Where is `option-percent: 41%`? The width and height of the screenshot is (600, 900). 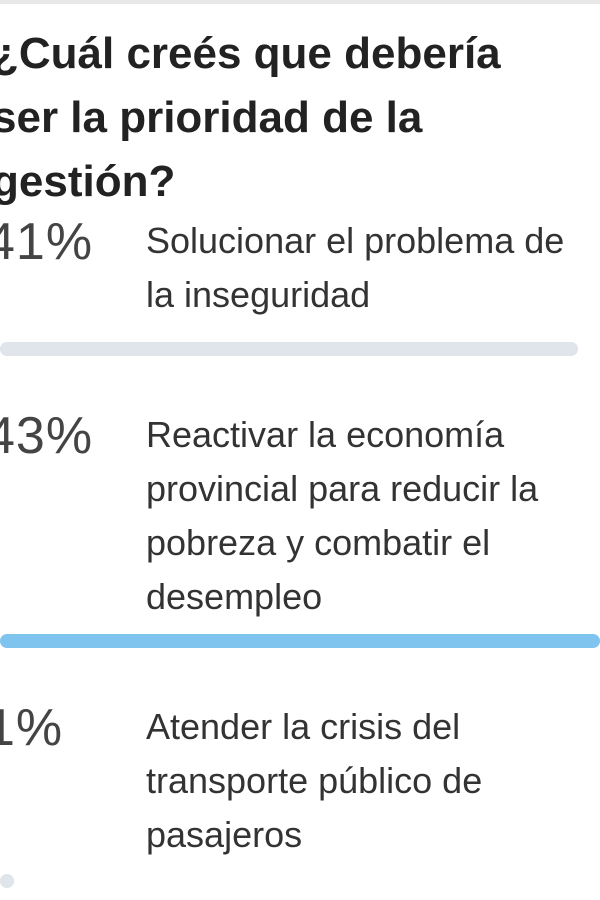
option-percent: 41% is located at coordinates (47, 242).